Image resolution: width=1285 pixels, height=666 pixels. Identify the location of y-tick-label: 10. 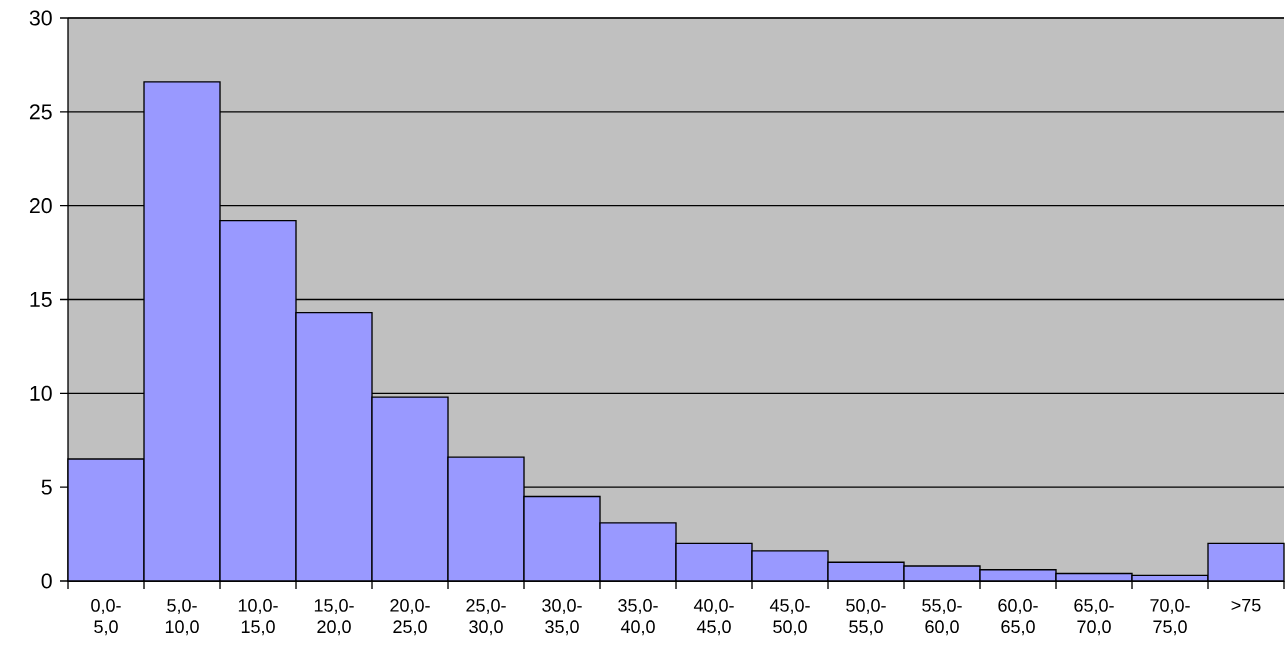
(41, 393).